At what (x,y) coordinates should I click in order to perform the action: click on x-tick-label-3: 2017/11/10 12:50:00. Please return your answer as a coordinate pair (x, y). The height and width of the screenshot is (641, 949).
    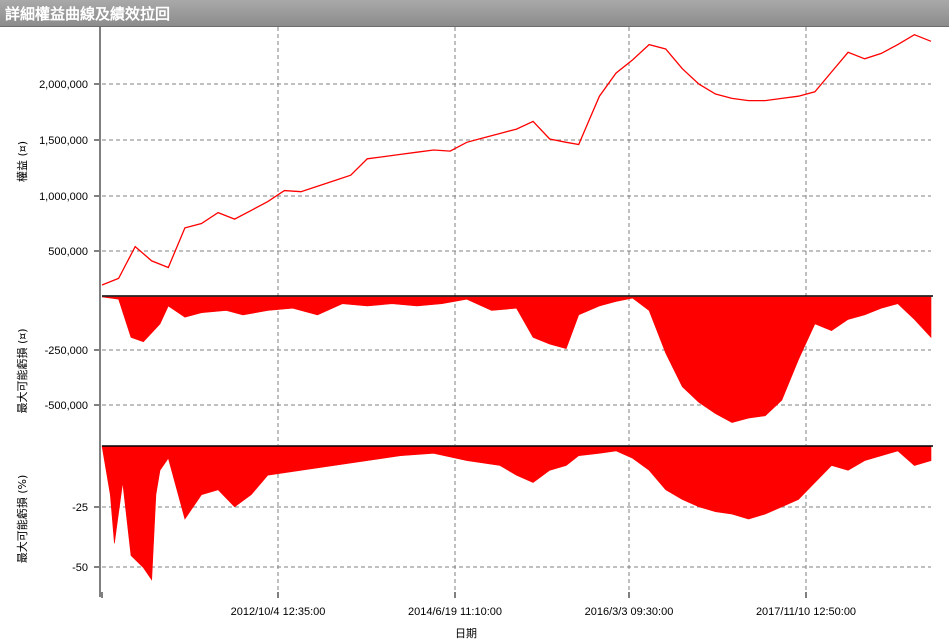
    Looking at the image, I should click on (806, 612).